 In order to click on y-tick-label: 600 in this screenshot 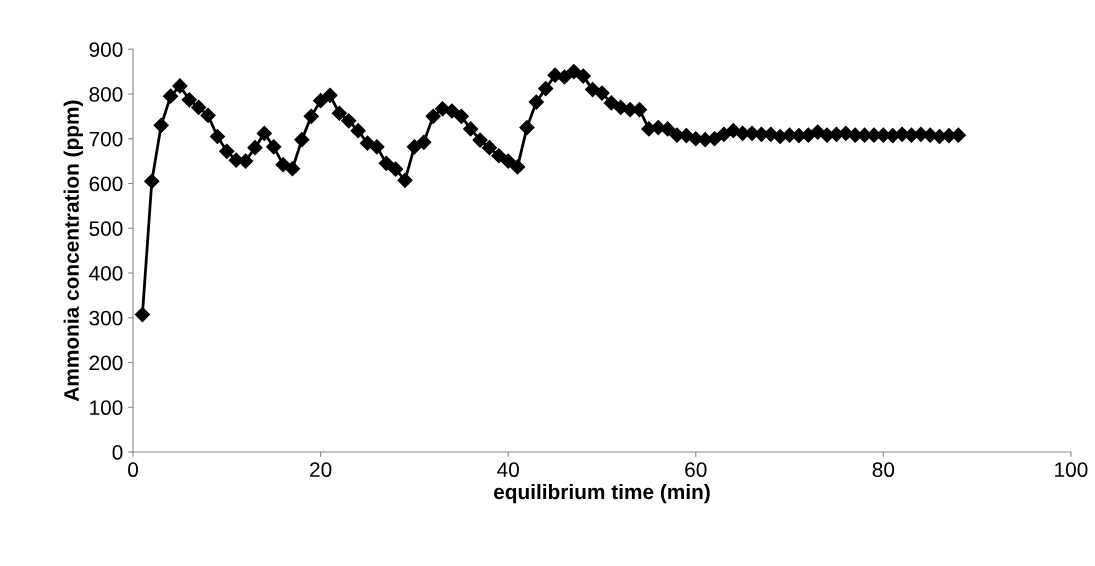, I will do `click(106, 184)`.